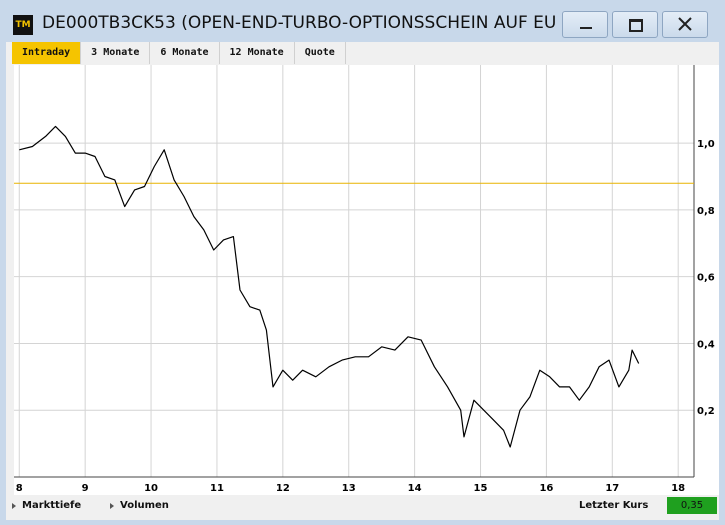  I want to click on tab: Quote, so click(320, 53).